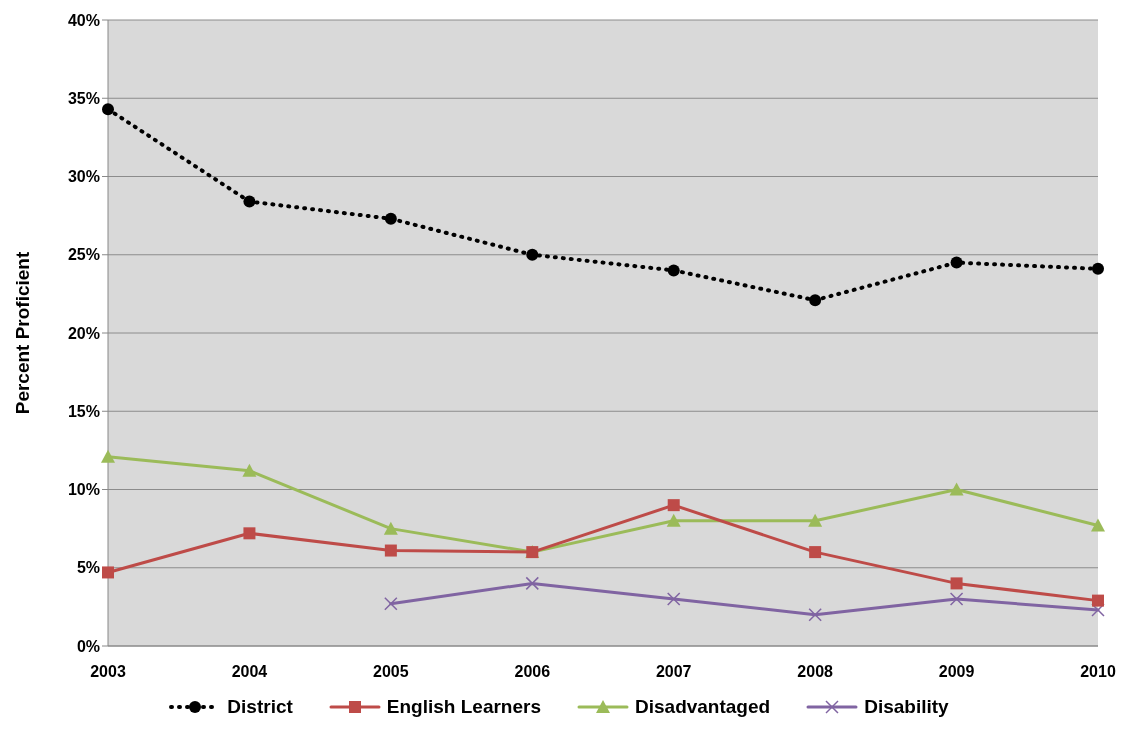 This screenshot has height=734, width=1126. Describe the element at coordinates (108, 672) in the screenshot. I see `x-tick-label: 2003` at that location.